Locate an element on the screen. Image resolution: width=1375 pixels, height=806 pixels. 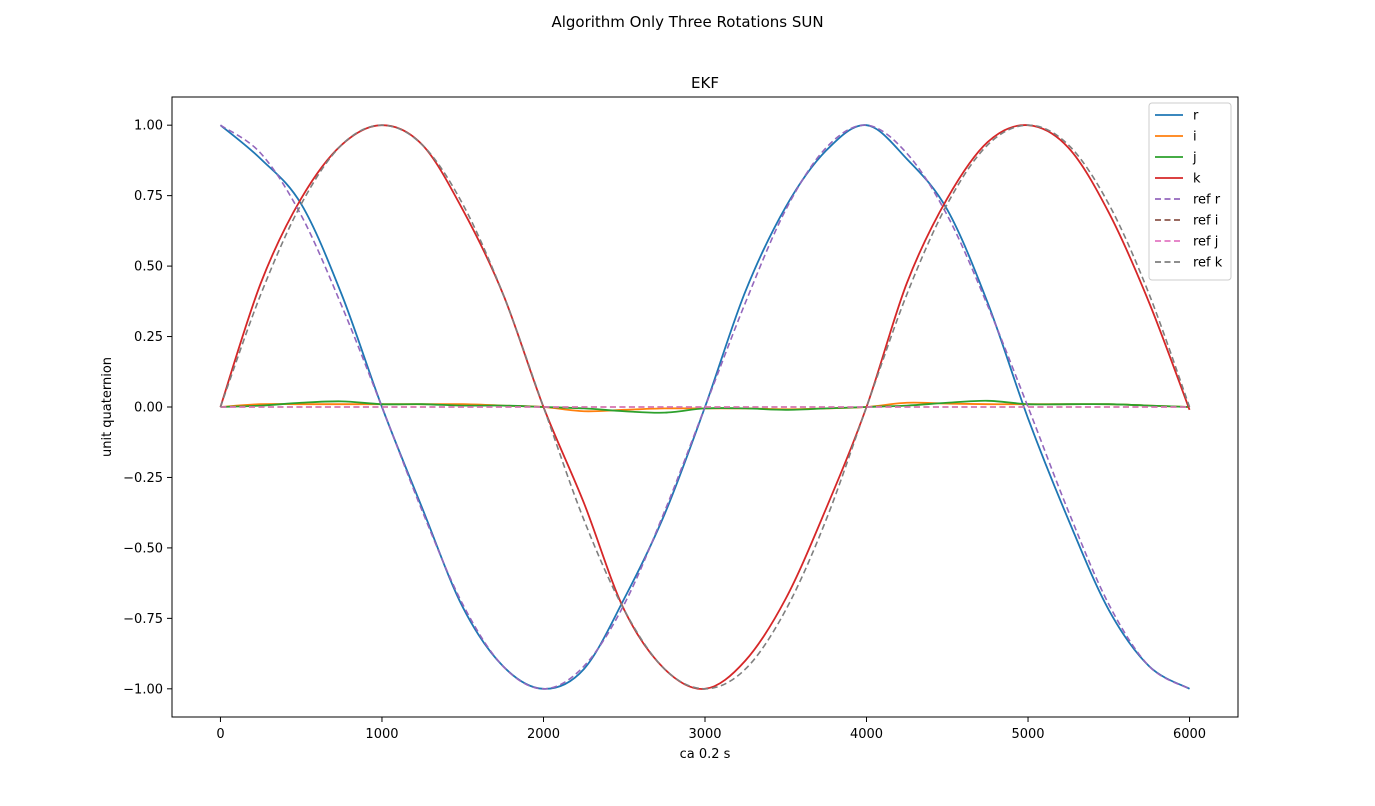
x-tick-label: 1000 is located at coordinates (381, 734).